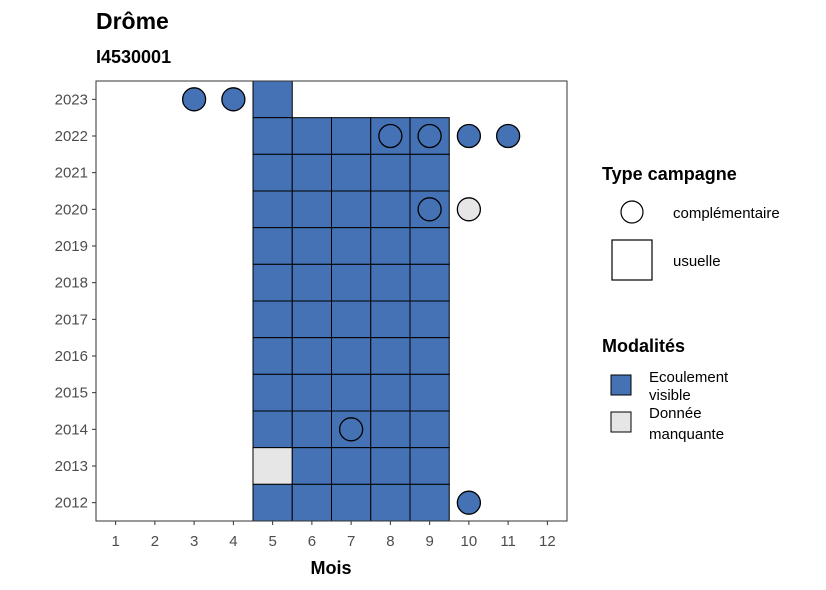  Describe the element at coordinates (686, 434) in the screenshot. I see `legend-label-manquante-line2: manquante` at that location.